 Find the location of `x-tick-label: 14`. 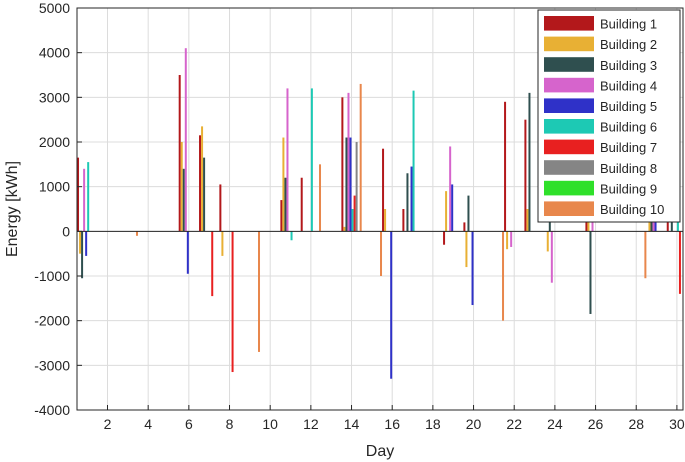

x-tick-label: 14 is located at coordinates (352, 424).